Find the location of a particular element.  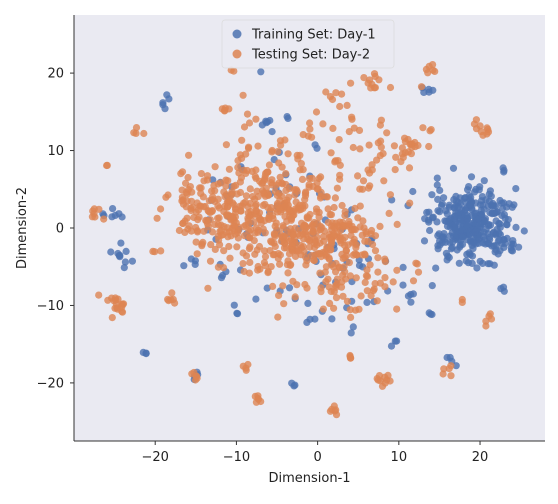

legend-box is located at coordinates (308, 44).